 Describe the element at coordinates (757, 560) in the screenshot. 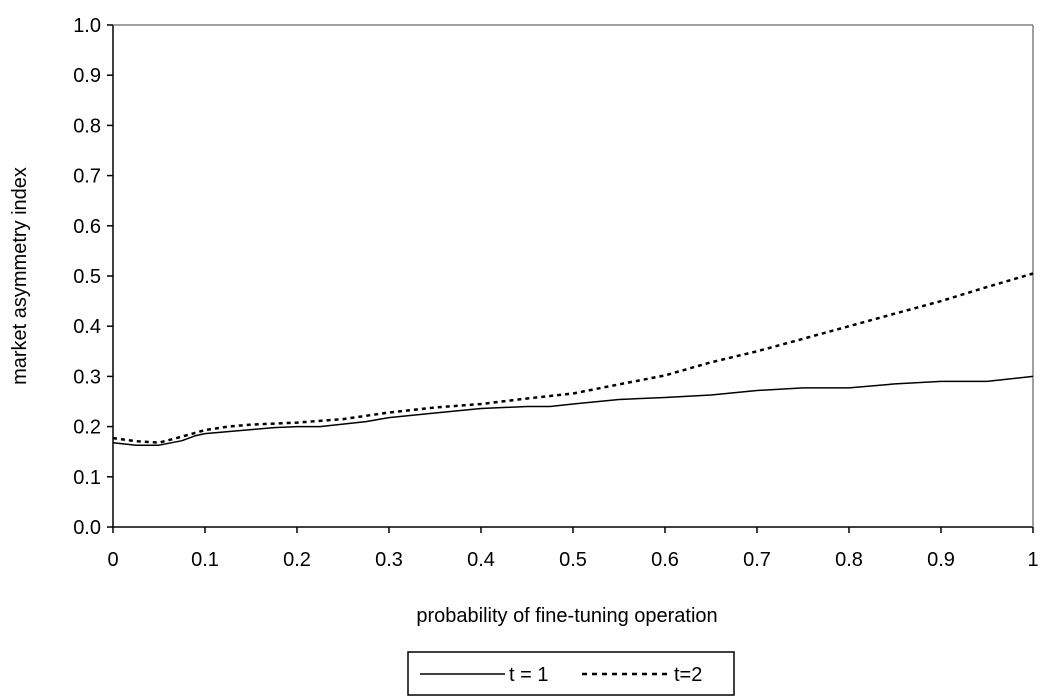

I see `x-tick-label: 0.7` at that location.